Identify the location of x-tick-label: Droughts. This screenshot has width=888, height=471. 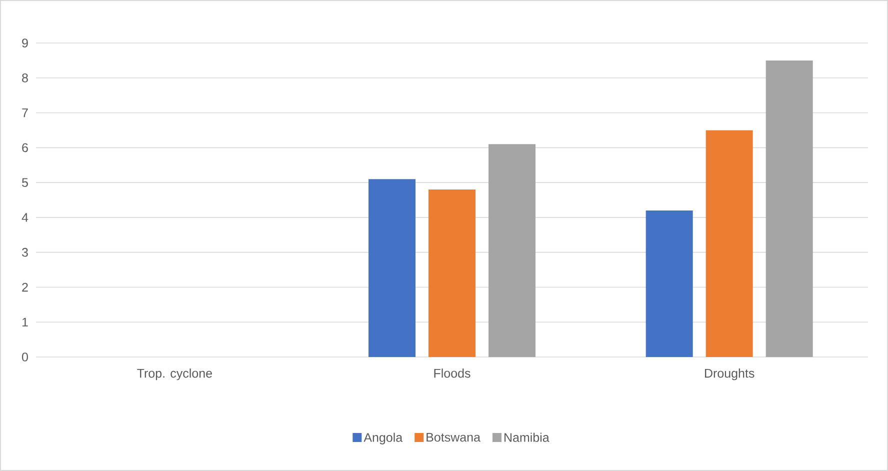
(729, 374).